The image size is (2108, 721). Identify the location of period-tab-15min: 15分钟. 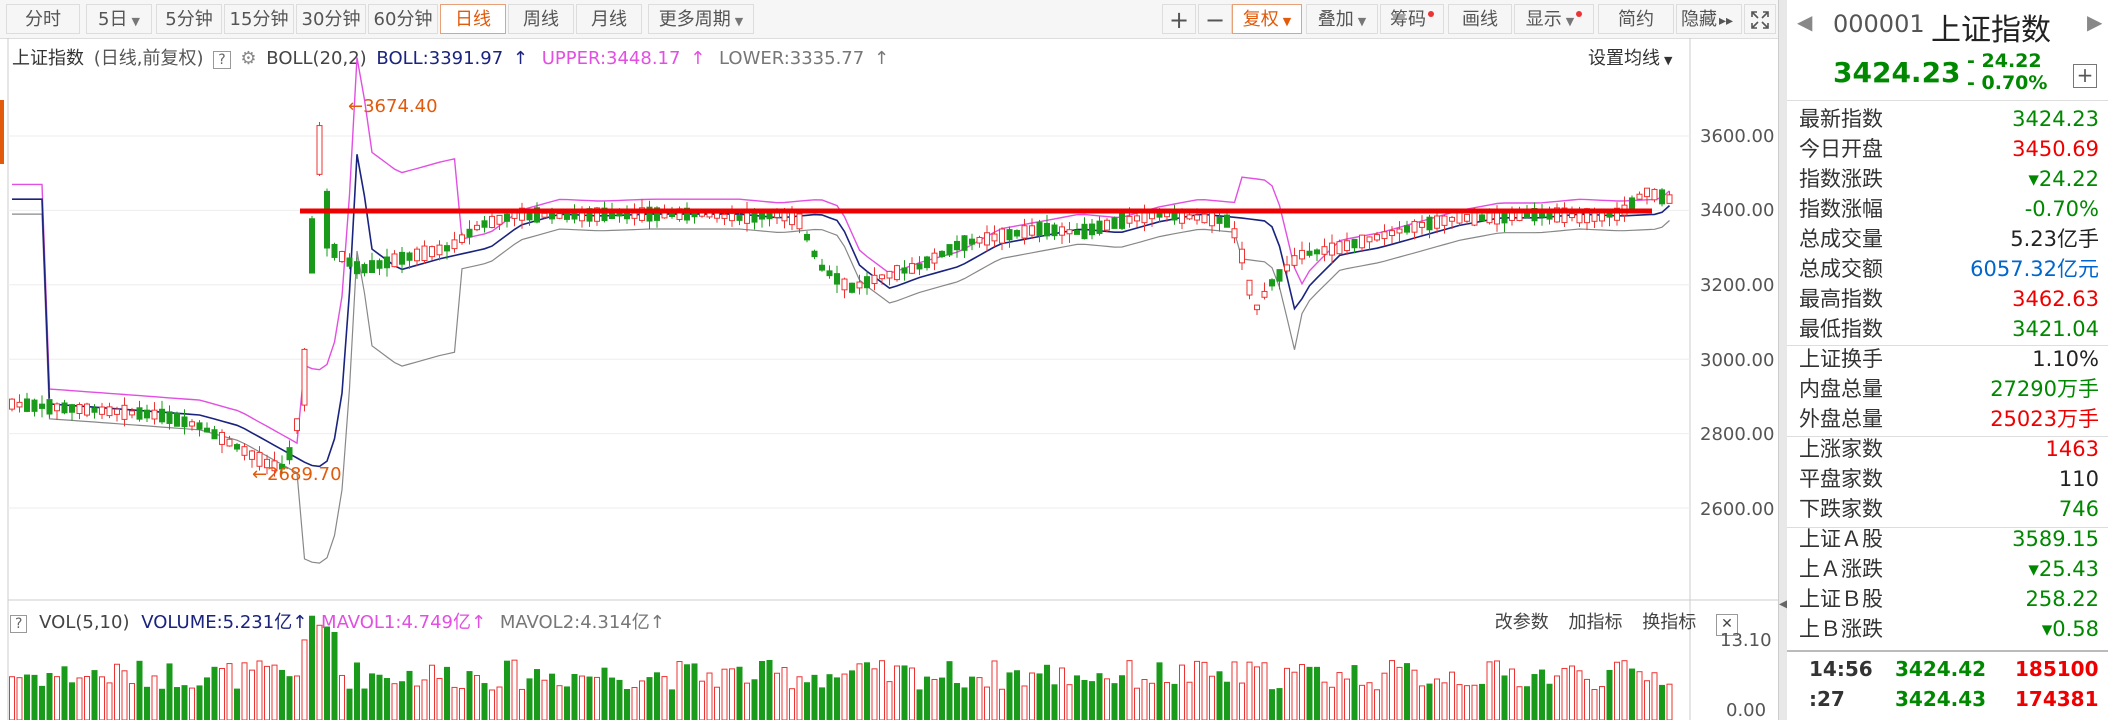
(259, 19).